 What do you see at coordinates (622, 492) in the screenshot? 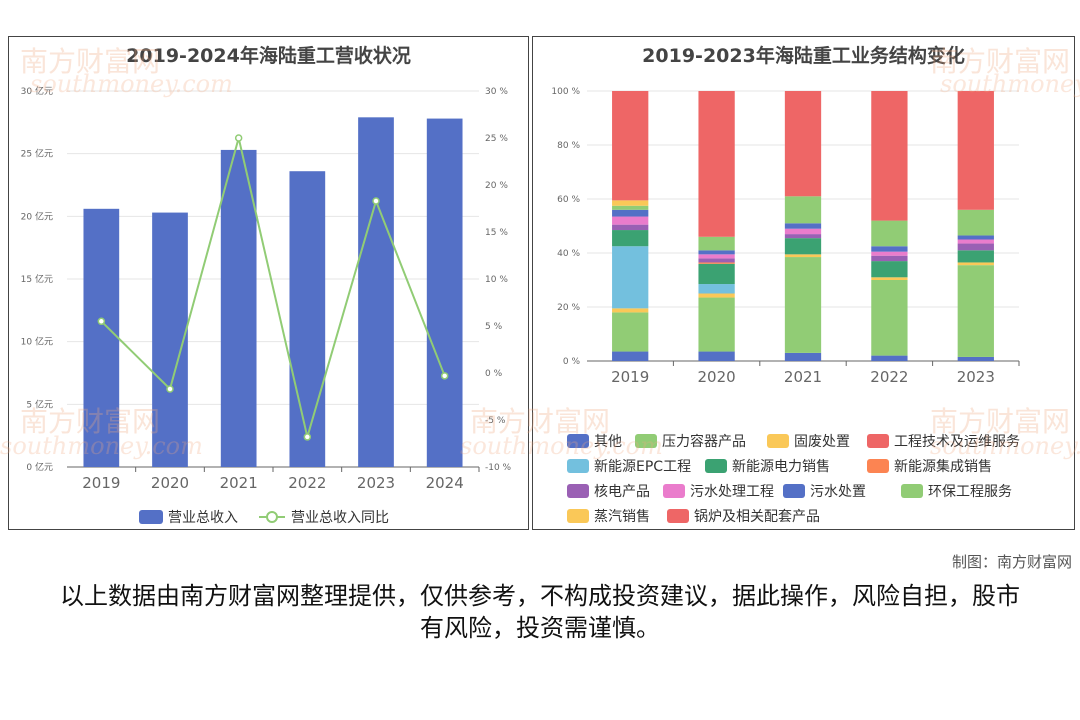
I see `legend-label: 核电产品` at bounding box center [622, 492].